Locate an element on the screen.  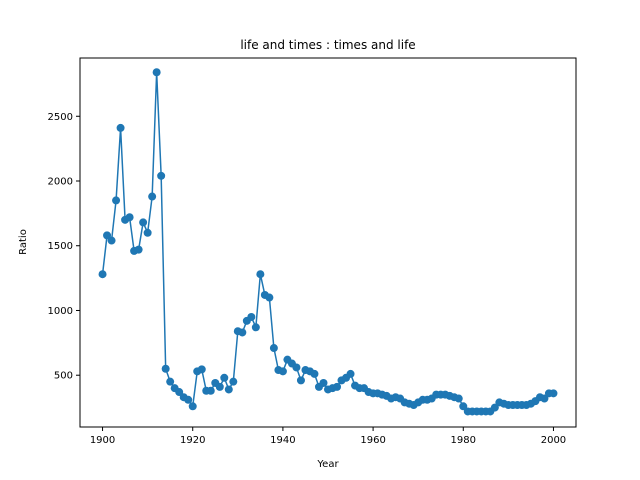
x-tick-label: 1980 is located at coordinates (463, 440).